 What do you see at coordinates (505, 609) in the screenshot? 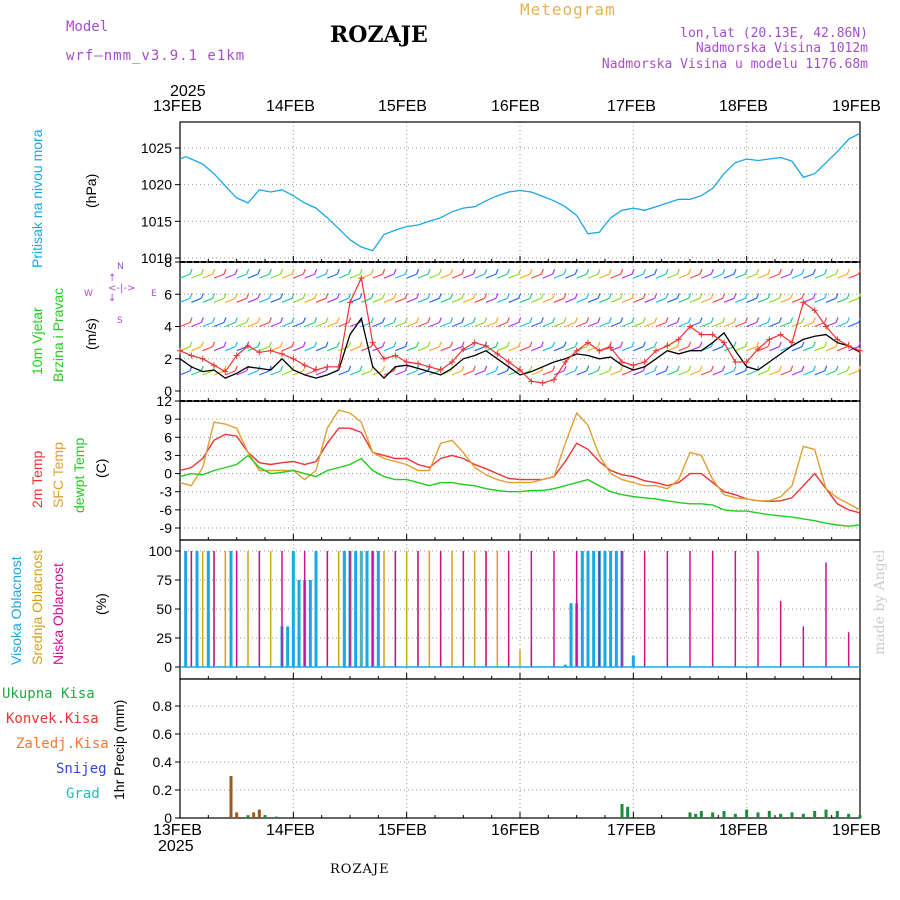
I see `panel-3: 0 25 50 75 100` at bounding box center [505, 609].